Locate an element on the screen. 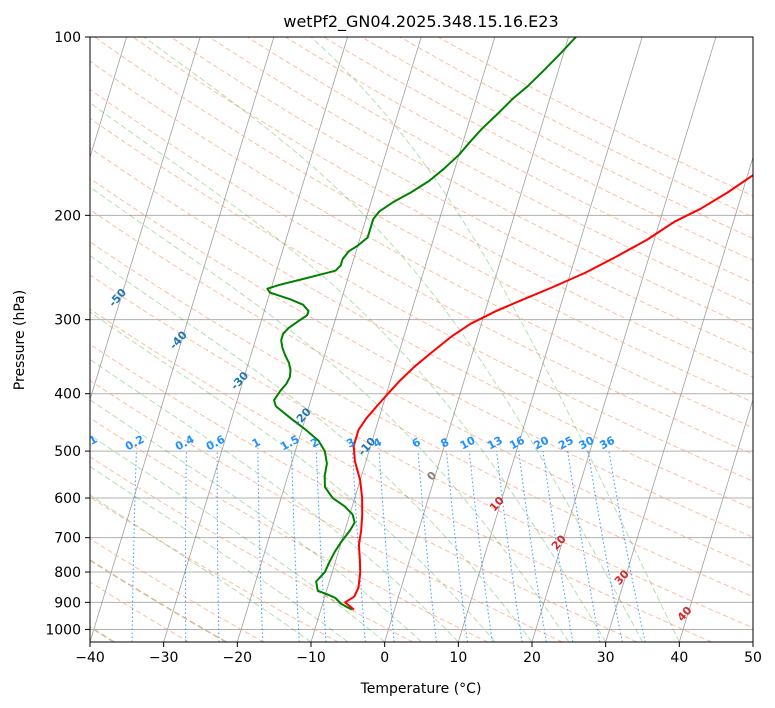  y-axis: 100 200 300 400 500 600 700 800 900 1000 is located at coordinates (67, 334).